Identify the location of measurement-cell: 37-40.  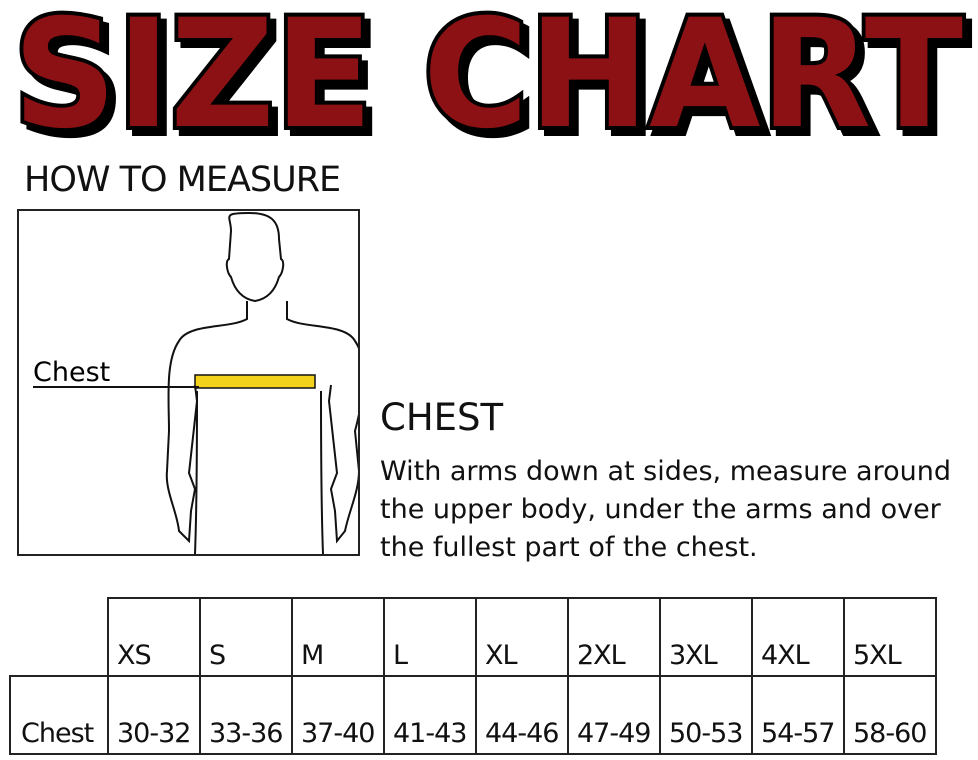
(338, 715).